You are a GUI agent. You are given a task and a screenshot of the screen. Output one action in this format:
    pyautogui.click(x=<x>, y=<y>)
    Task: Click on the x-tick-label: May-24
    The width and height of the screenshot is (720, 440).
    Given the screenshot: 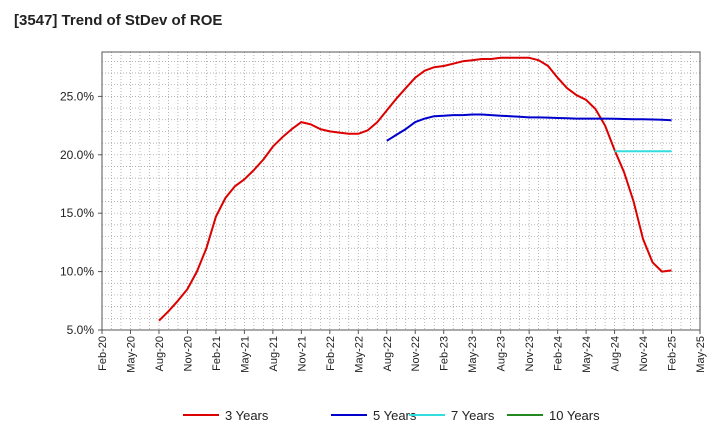 What is the action you would take?
    pyautogui.click(x=587, y=354)
    